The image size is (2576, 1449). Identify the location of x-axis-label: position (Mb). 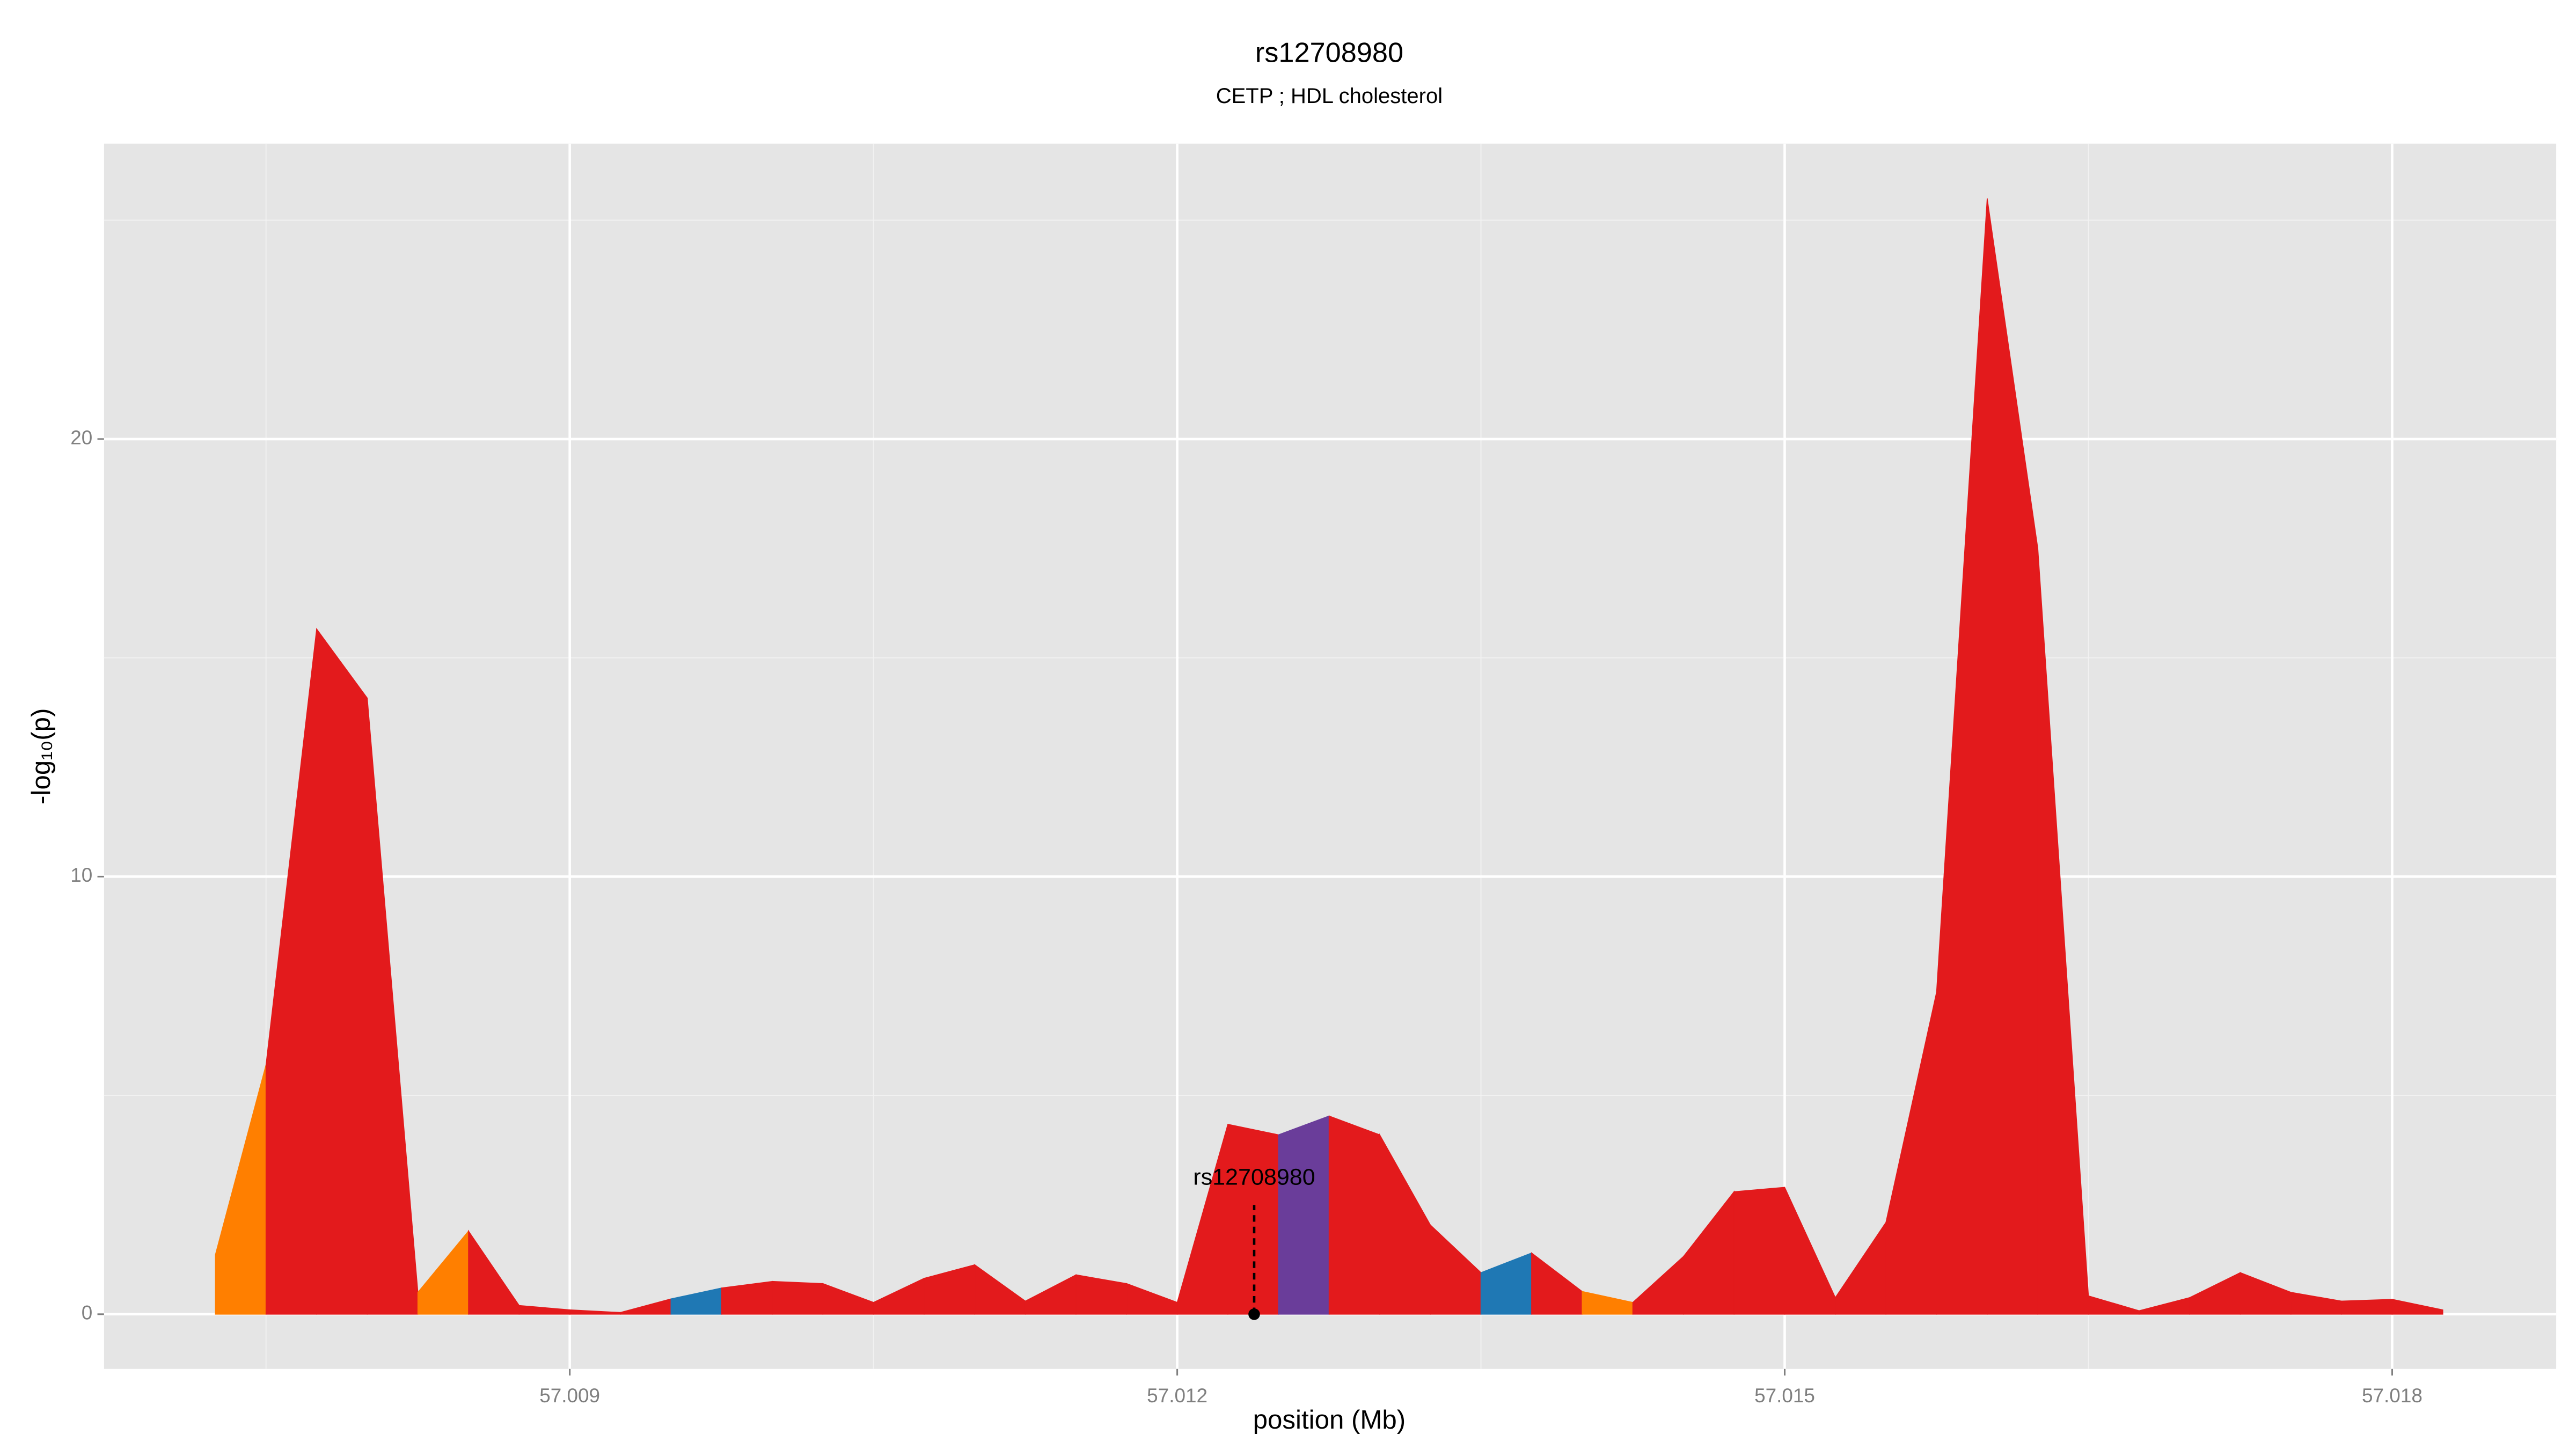
(1329, 1420).